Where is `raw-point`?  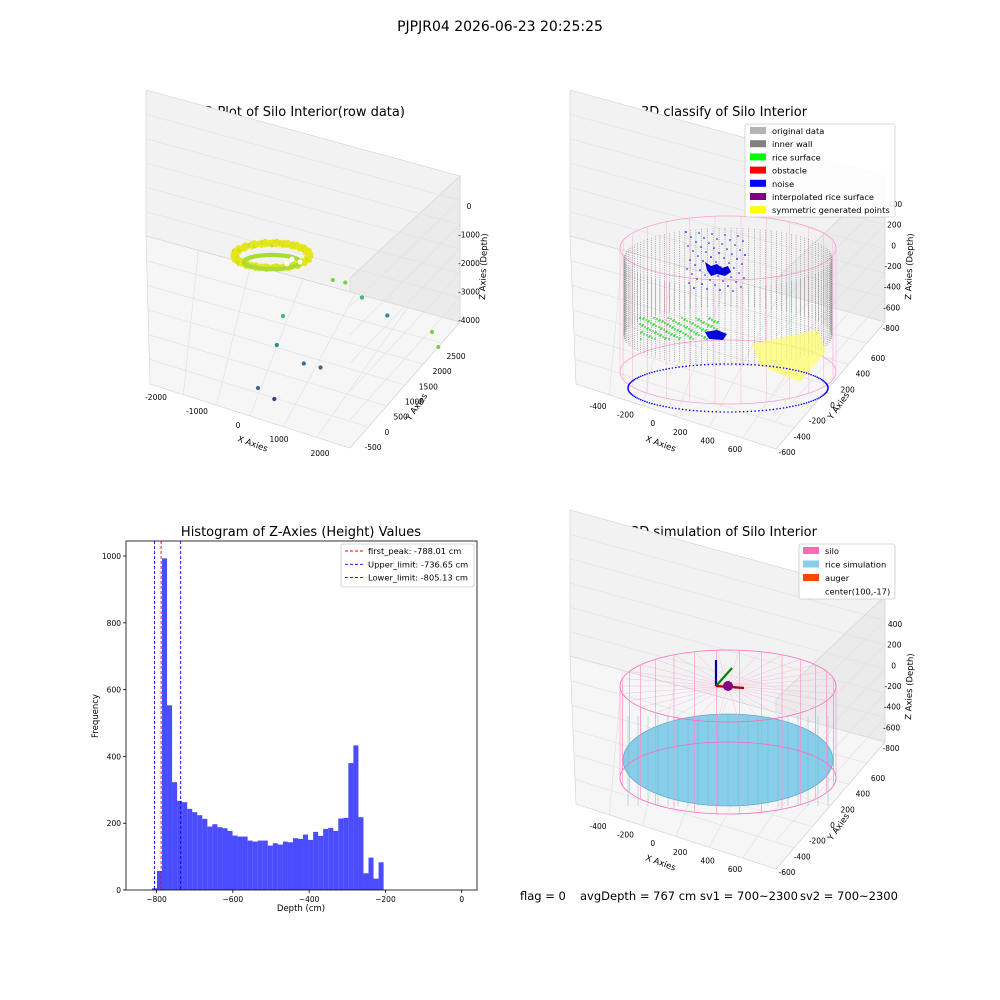
raw-point is located at coordinates (287, 264).